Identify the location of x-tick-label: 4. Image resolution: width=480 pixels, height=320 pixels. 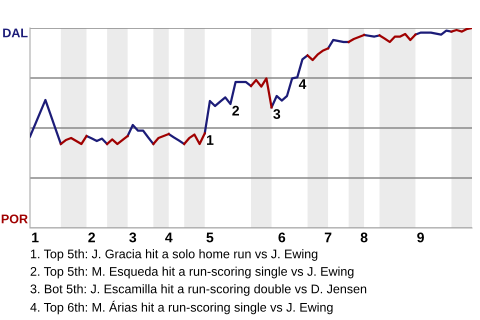
(169, 237).